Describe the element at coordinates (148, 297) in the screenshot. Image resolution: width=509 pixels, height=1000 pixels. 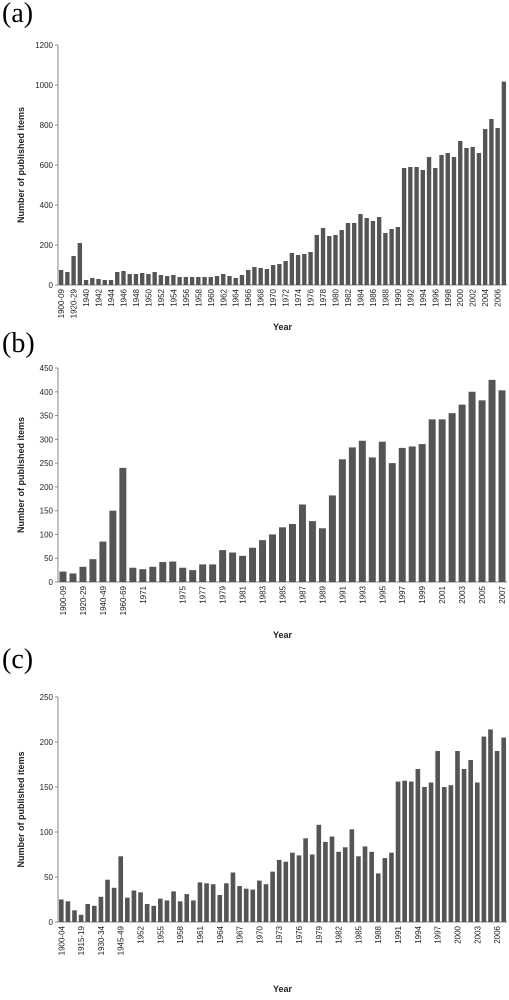
I see `x-tick-label: 1950` at that location.